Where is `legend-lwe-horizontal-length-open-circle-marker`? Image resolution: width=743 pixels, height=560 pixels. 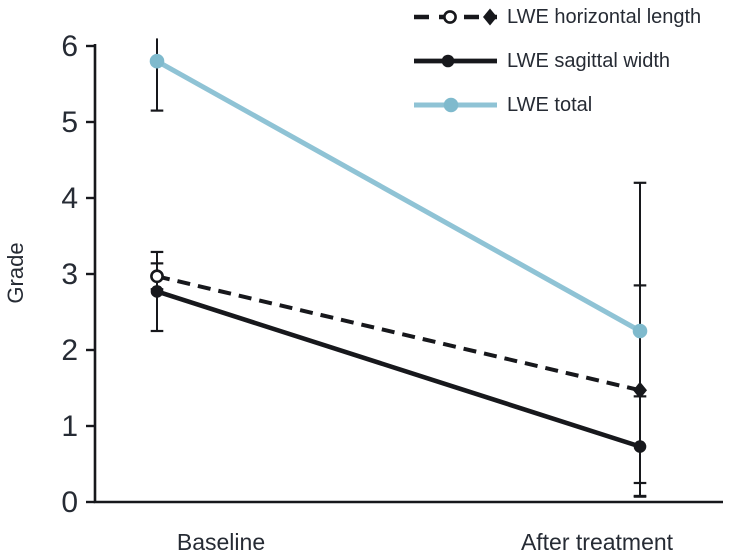
legend-lwe-horizontal-length-open-circle-marker is located at coordinates (450, 17).